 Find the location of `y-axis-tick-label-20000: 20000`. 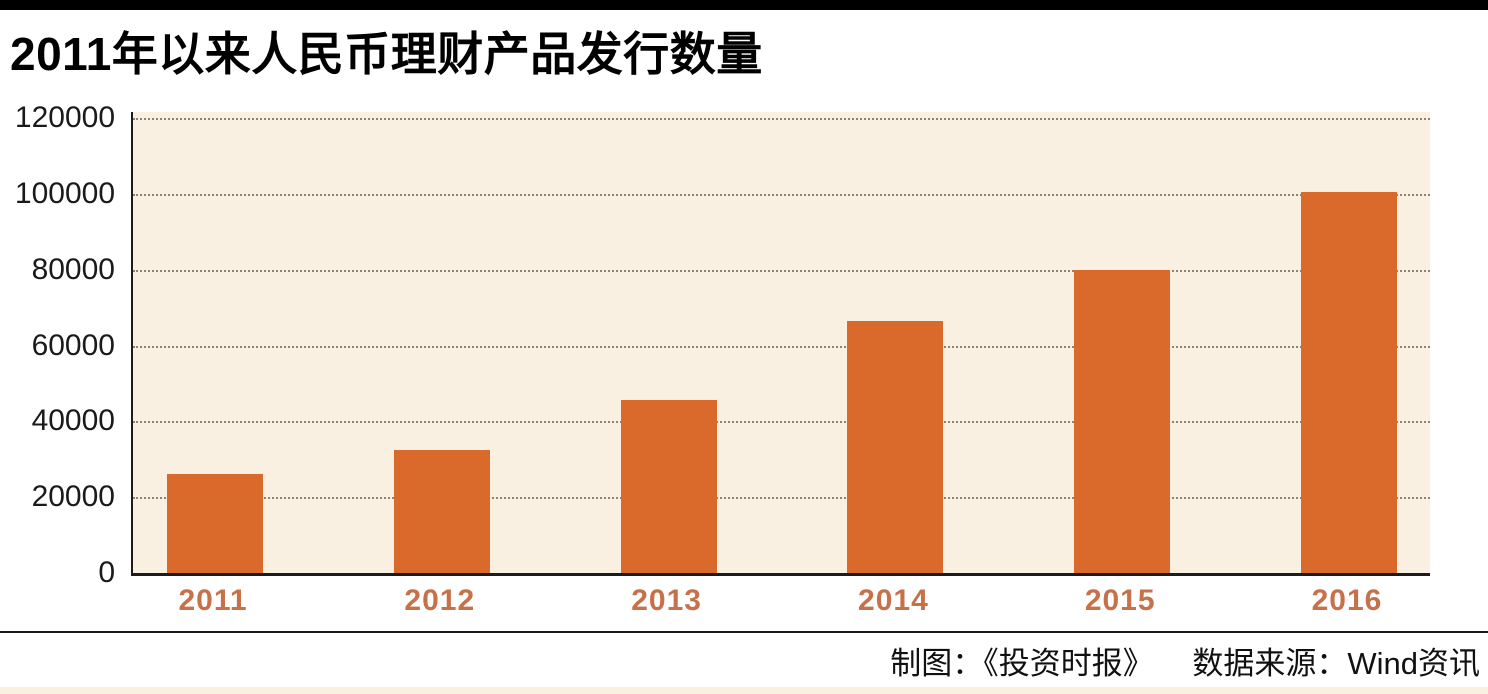

y-axis-tick-label-20000: 20000 is located at coordinates (73, 497).